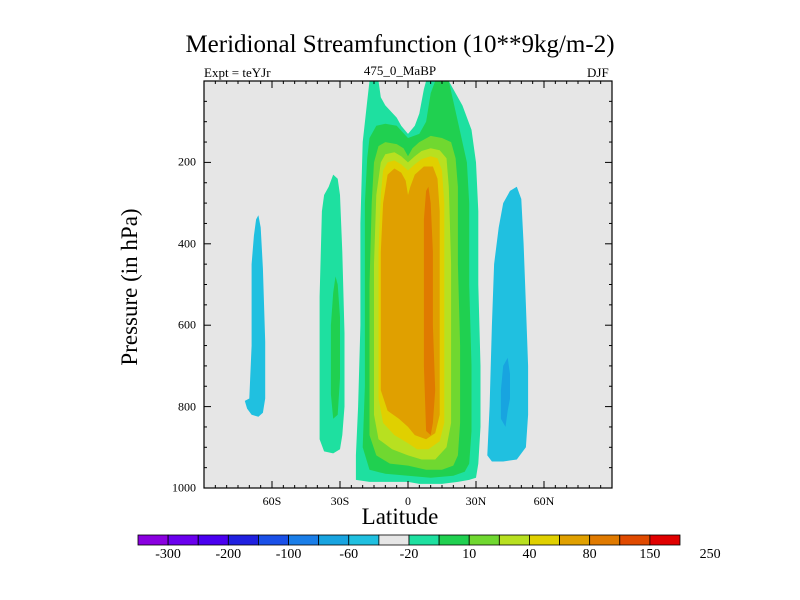 This screenshot has width=800, height=600. What do you see at coordinates (184, 487) in the screenshot?
I see `y-tick-label: 1000` at bounding box center [184, 487].